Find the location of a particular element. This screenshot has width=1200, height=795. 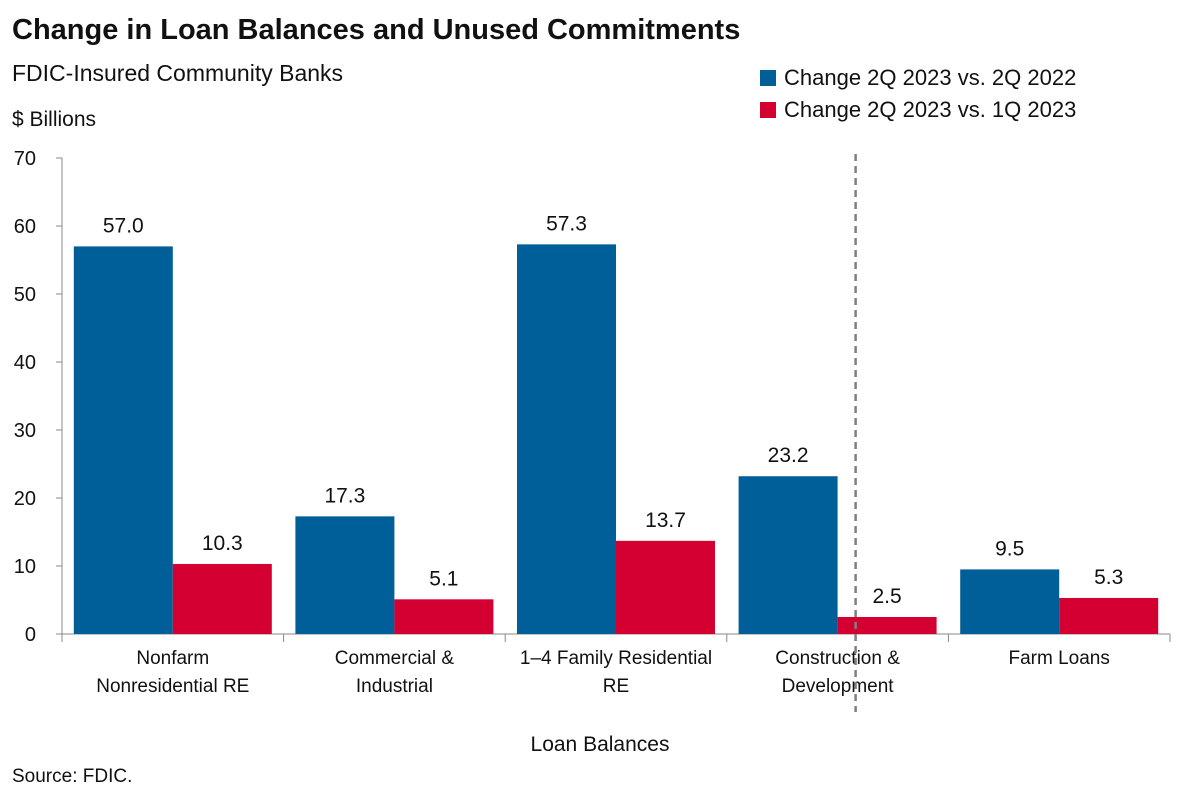

data-label-series-1: 17.3 is located at coordinates (344, 495).